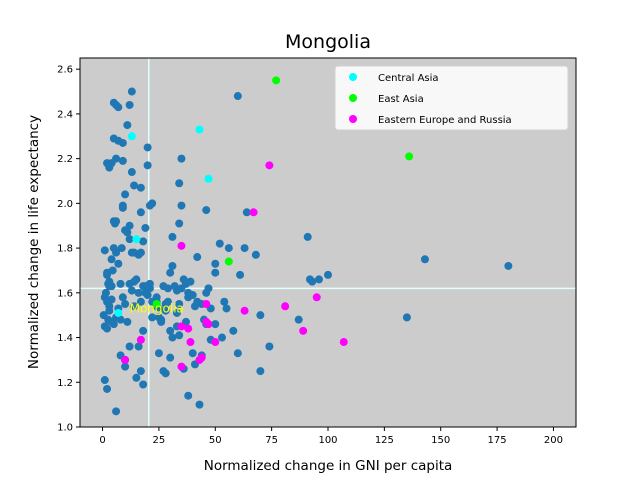 The width and height of the screenshot is (640, 480). I want to click on x-tick-label: 25, so click(159, 440).